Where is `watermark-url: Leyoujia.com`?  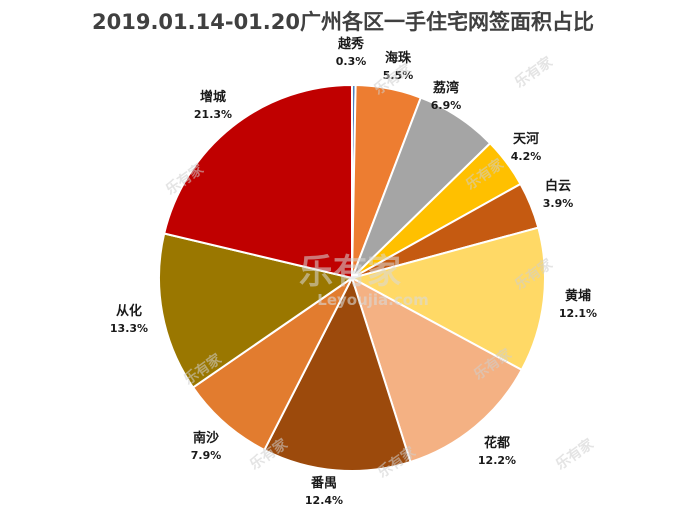
watermark-url: Leyoujia.com is located at coordinates (372, 300).